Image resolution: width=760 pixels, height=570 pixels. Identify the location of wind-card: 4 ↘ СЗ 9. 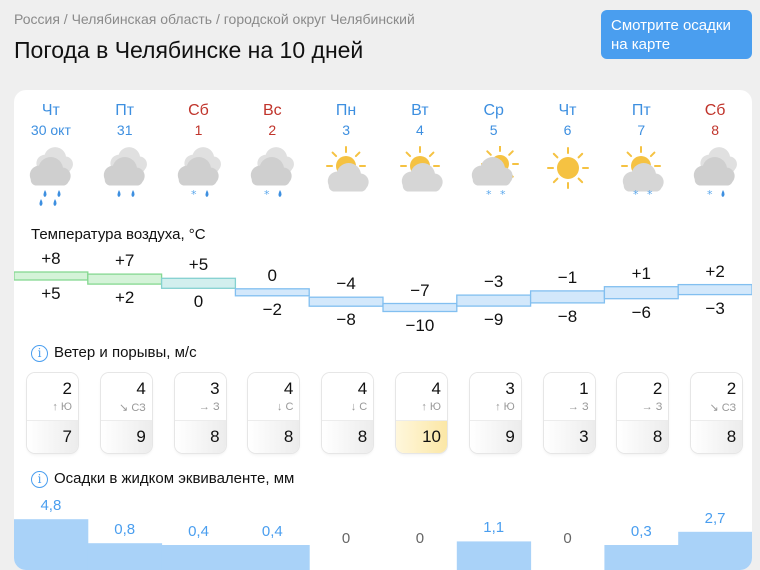
(126, 413).